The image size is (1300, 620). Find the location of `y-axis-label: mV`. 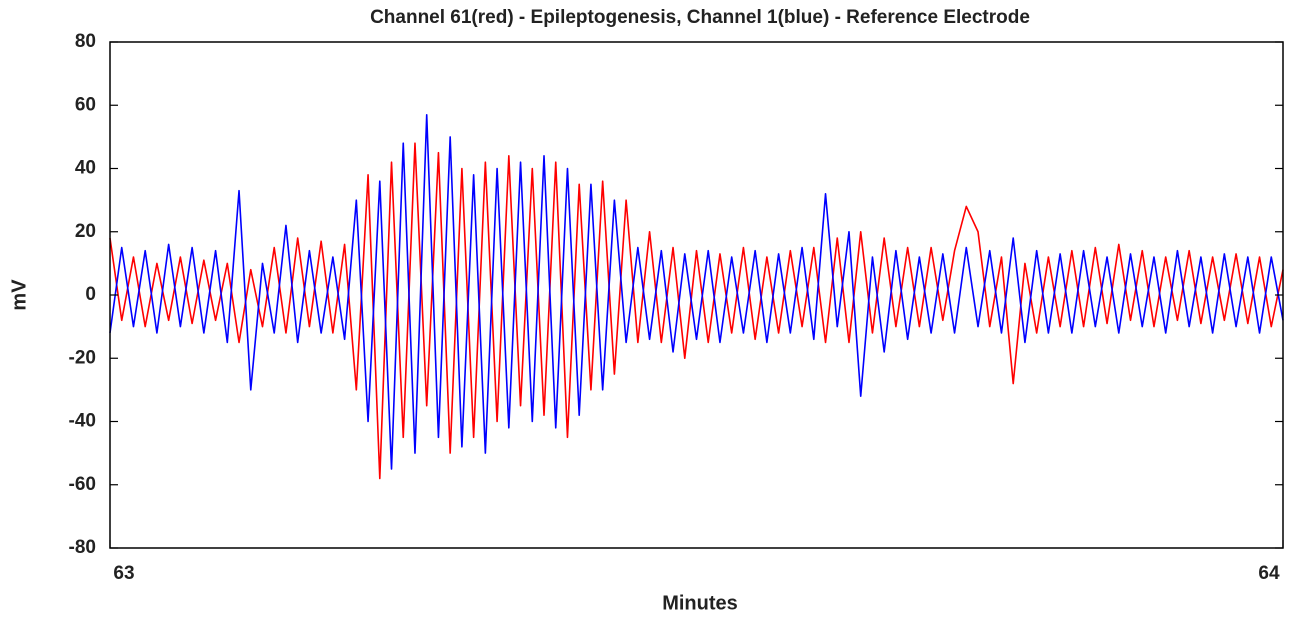

y-axis-label: mV is located at coordinates (19, 295).